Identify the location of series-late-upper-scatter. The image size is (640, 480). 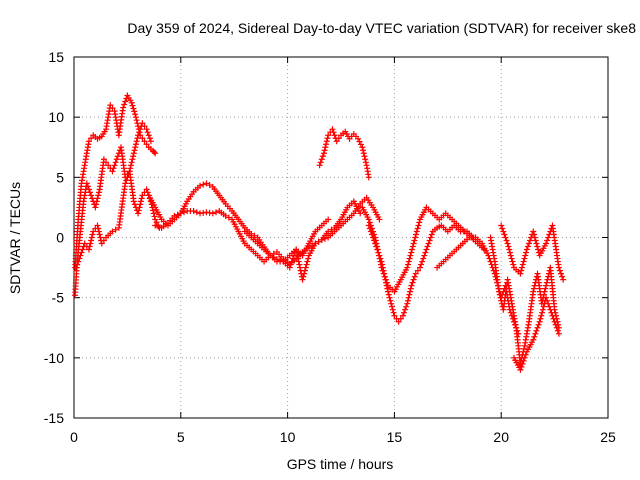
(532, 252).